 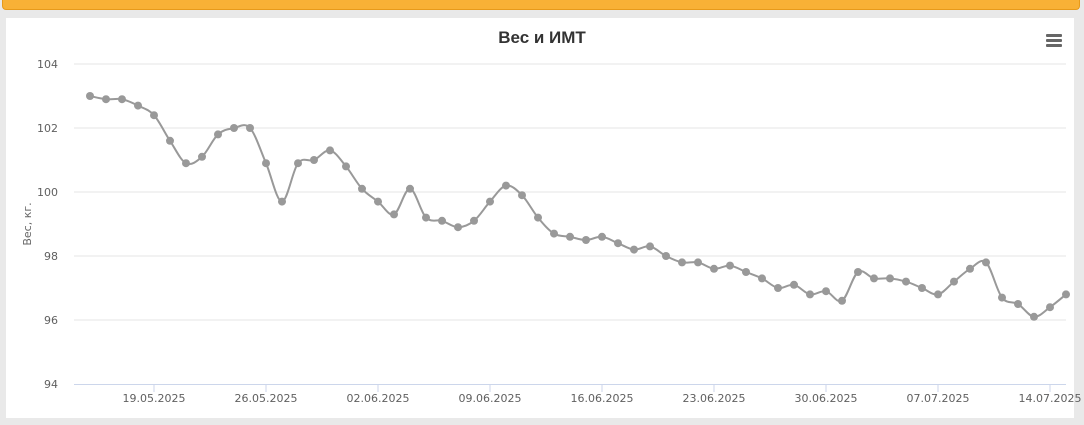 I want to click on chart-menu-button, so click(x=1054, y=41).